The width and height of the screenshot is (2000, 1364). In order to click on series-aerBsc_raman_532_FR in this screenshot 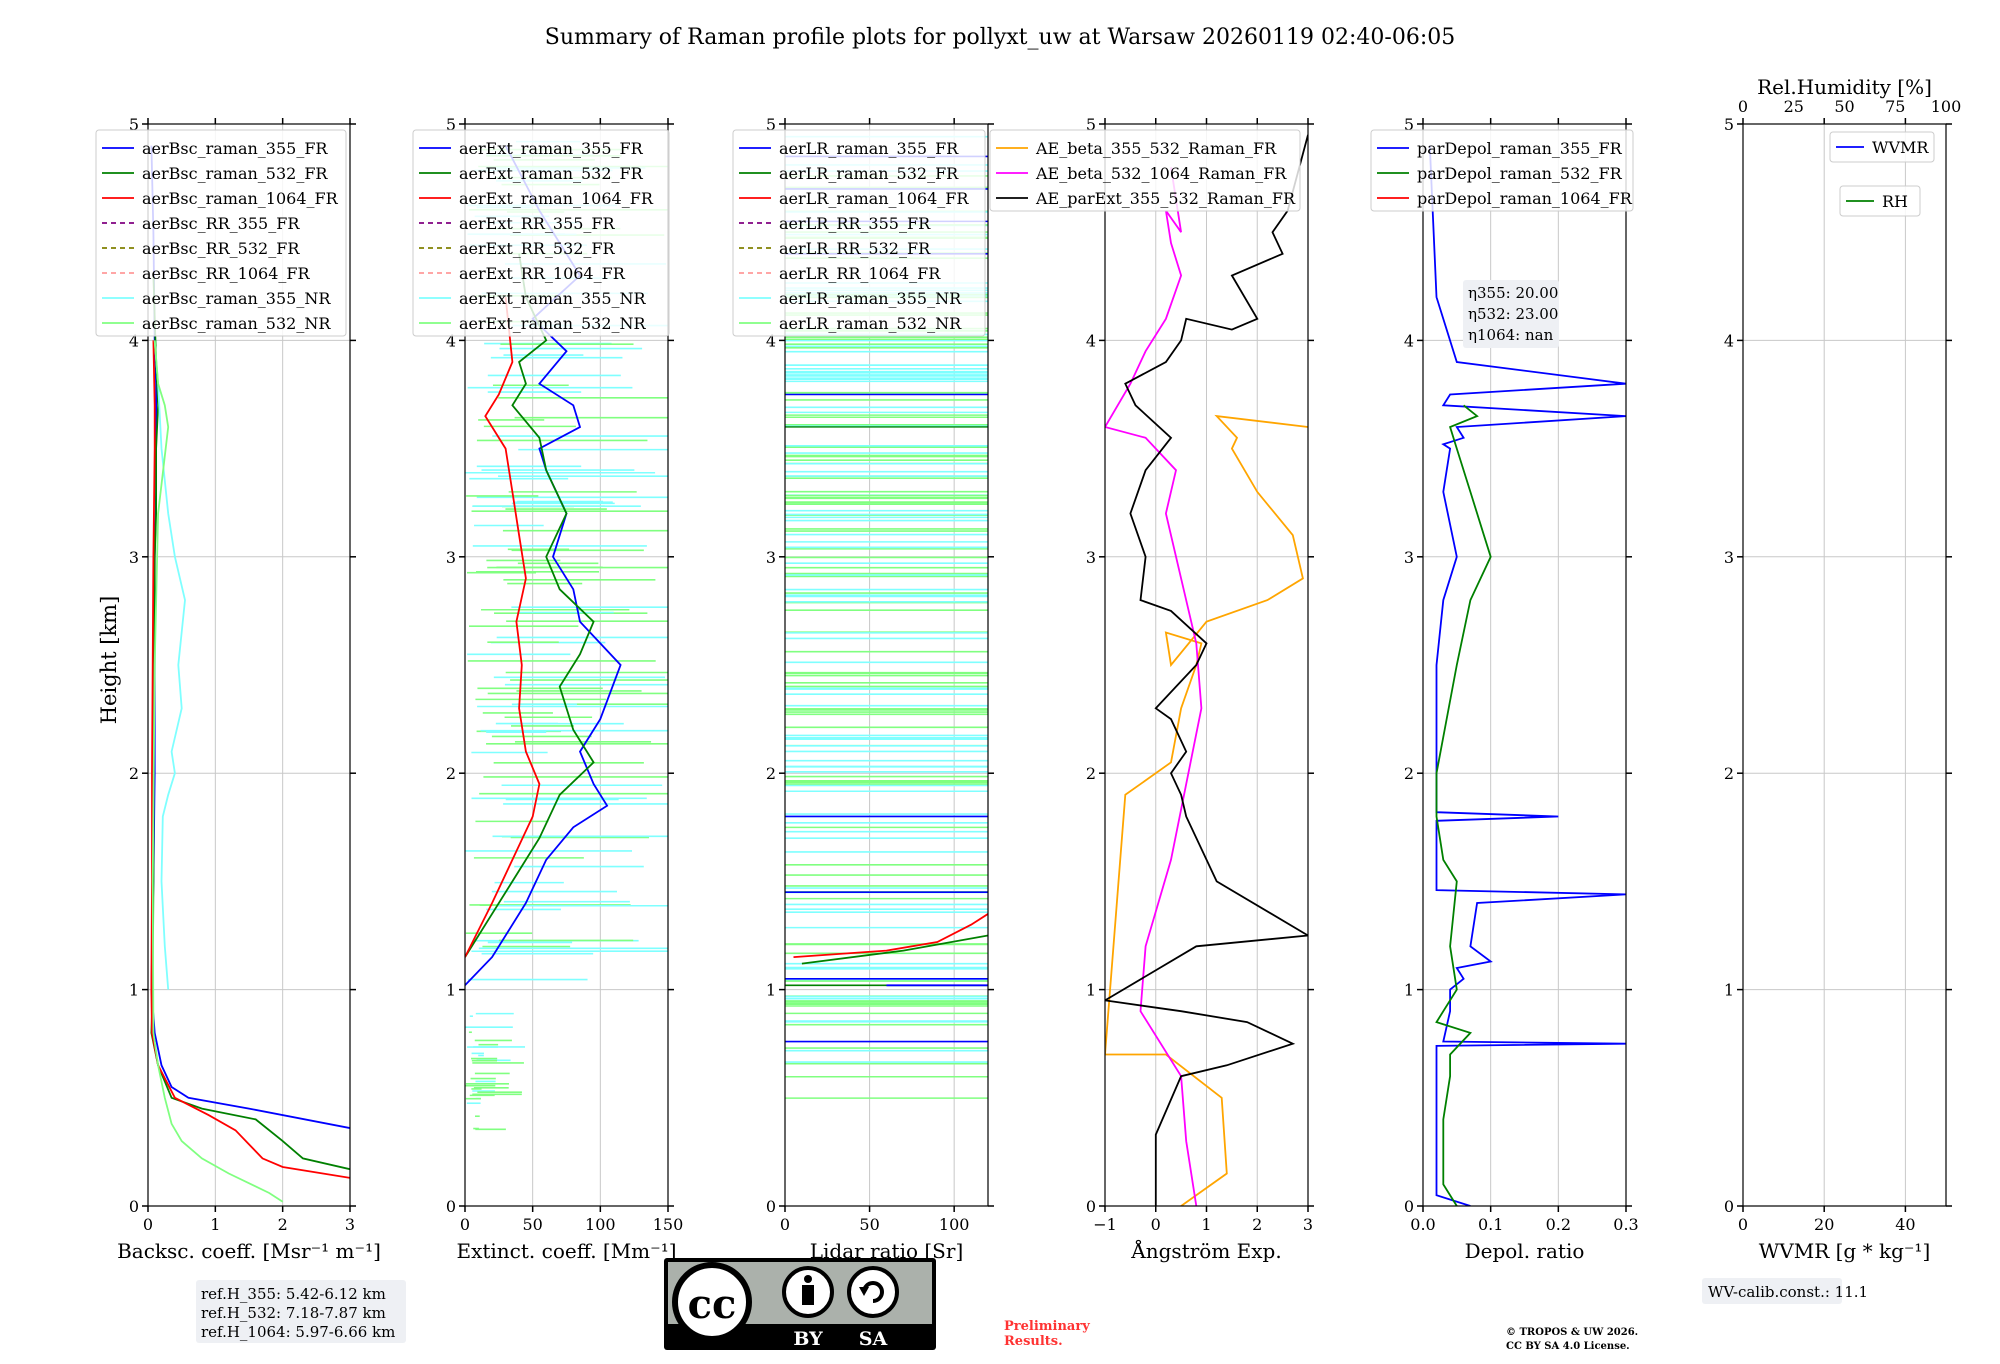, I will do `click(250, 723)`.